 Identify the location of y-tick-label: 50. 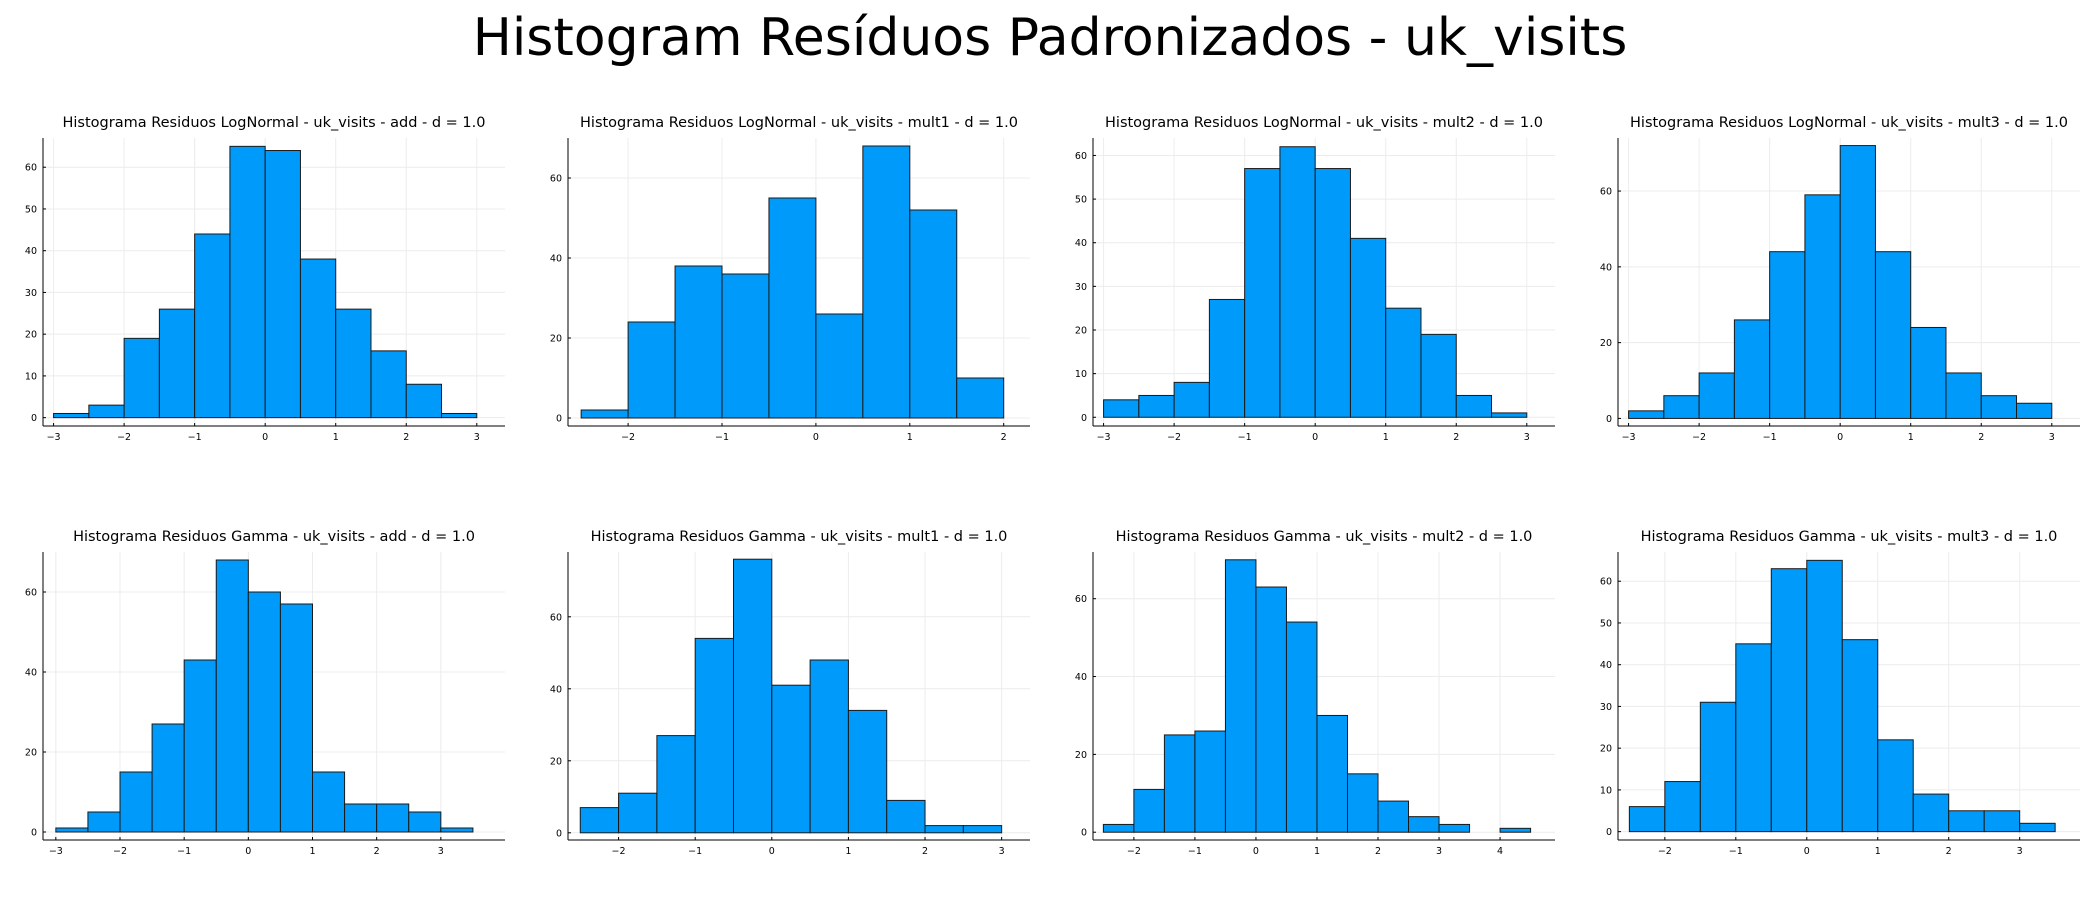
(1606, 623).